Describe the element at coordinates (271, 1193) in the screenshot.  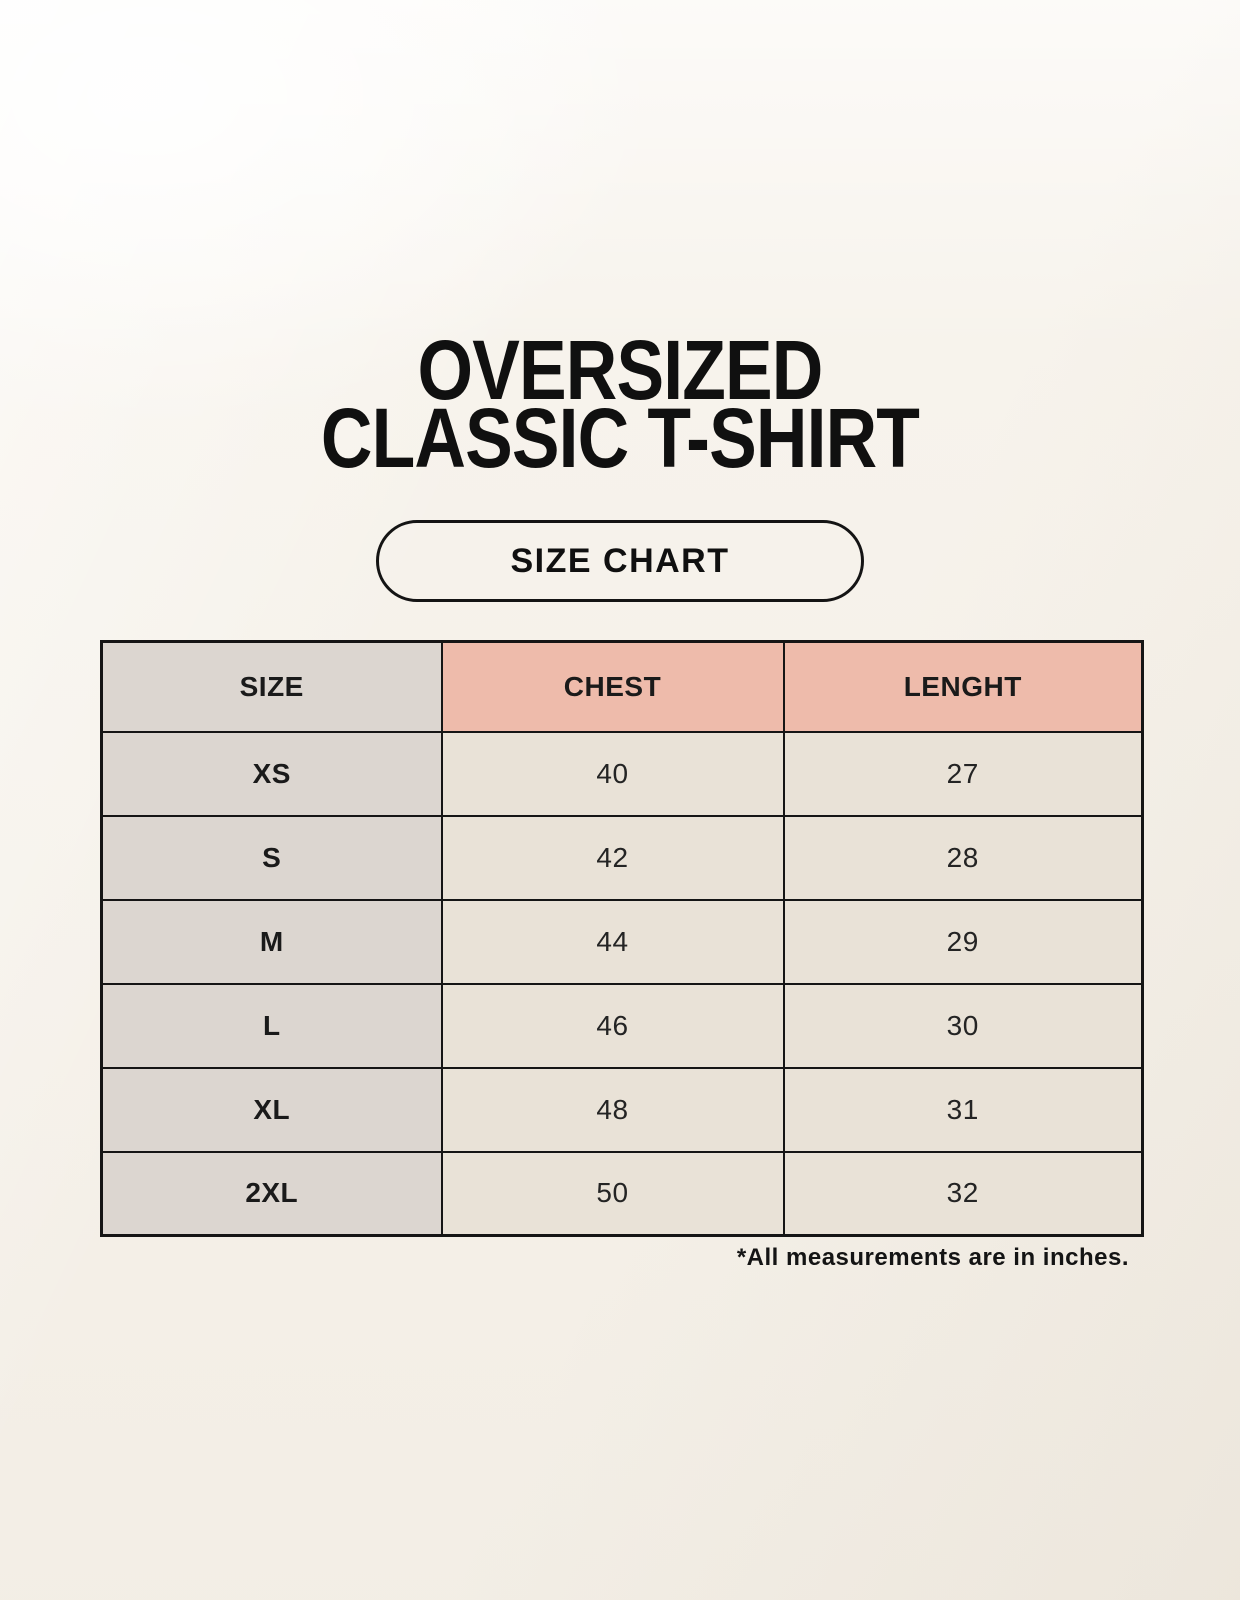
I see `size-label: 2XL` at that location.